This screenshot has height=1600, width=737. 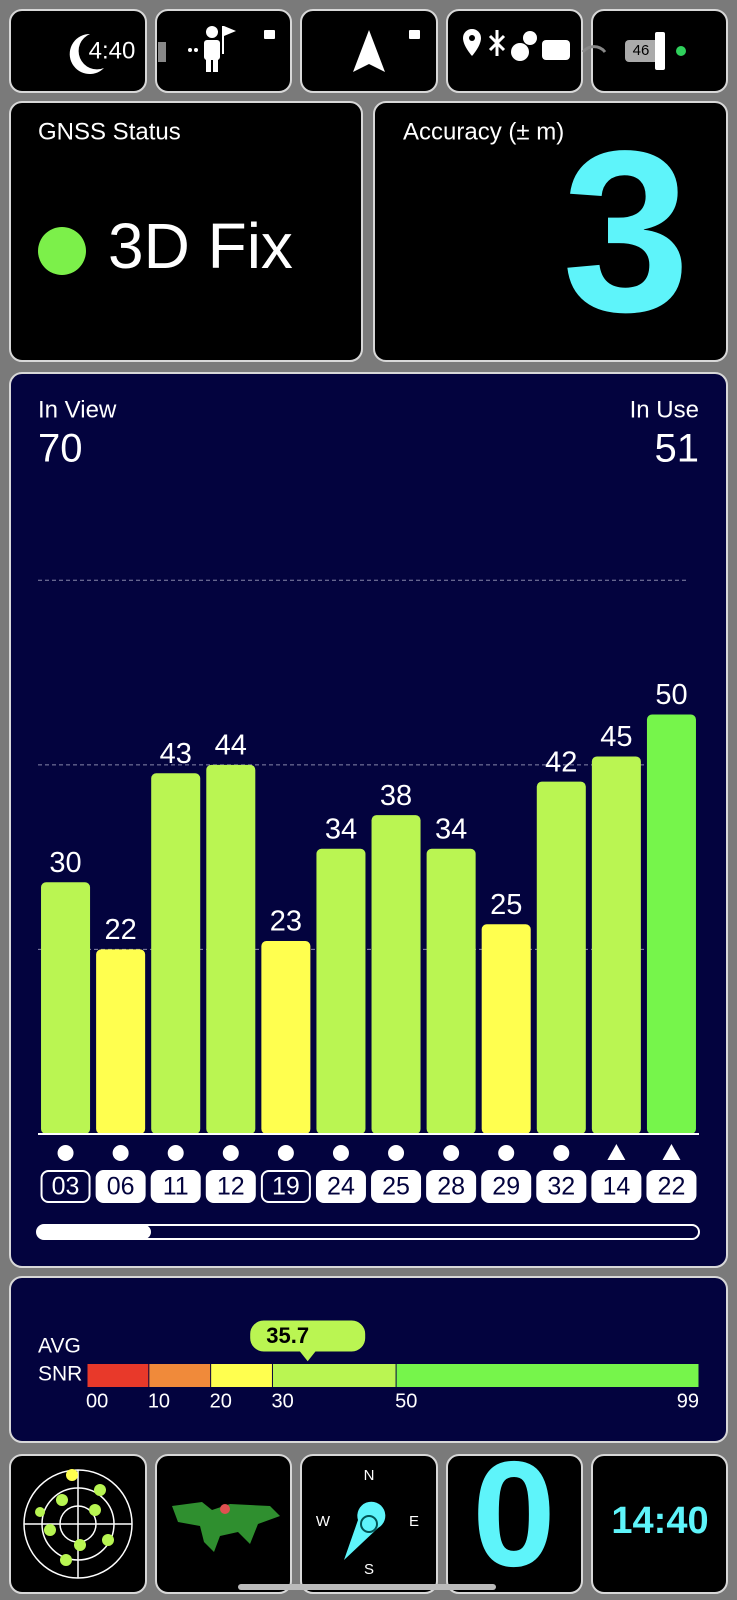 What do you see at coordinates (513, 1514) in the screenshot?
I see `count-value: 0` at bounding box center [513, 1514].